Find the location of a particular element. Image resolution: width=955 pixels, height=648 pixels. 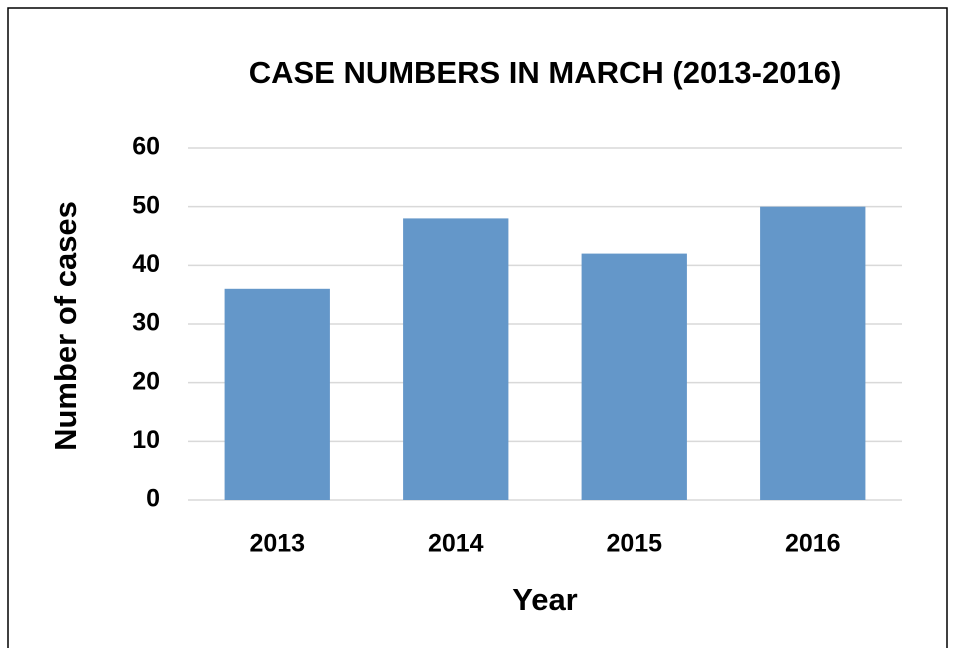

x-tick-label: 2013 is located at coordinates (277, 544).